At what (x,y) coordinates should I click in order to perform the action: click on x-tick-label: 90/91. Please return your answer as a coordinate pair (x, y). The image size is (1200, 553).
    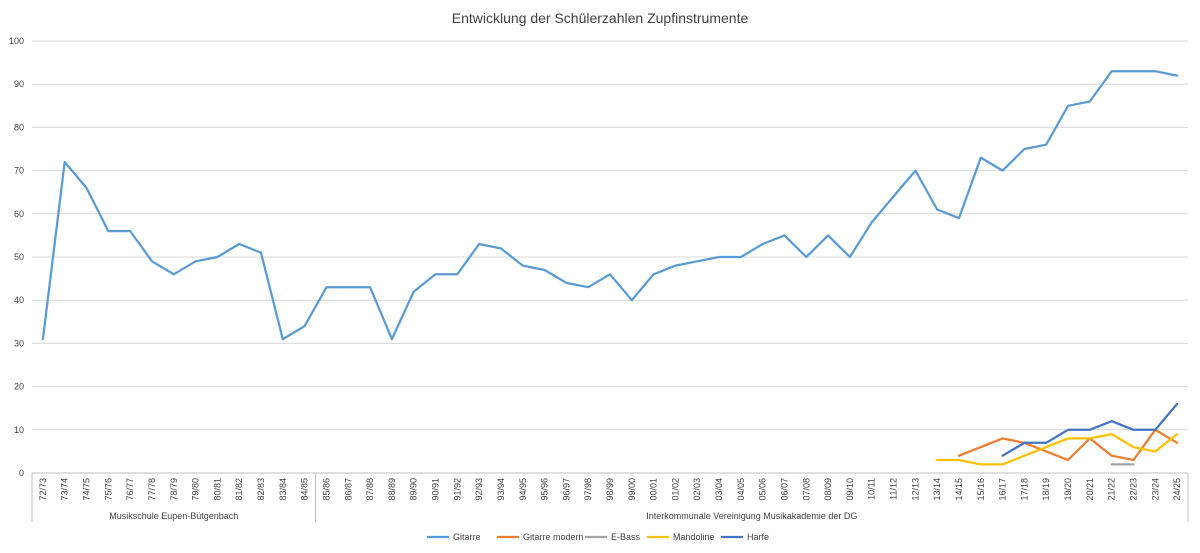
    Looking at the image, I should click on (436, 489).